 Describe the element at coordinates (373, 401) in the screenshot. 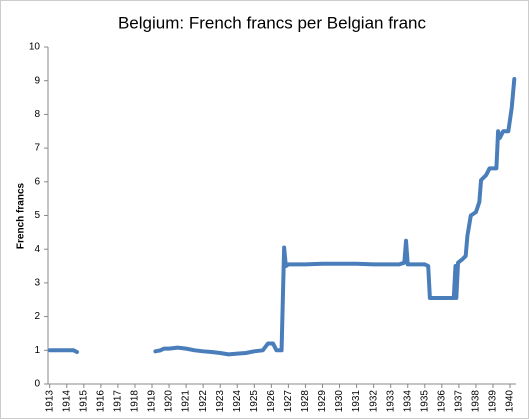

I see `x-tick-label: 1932` at that location.